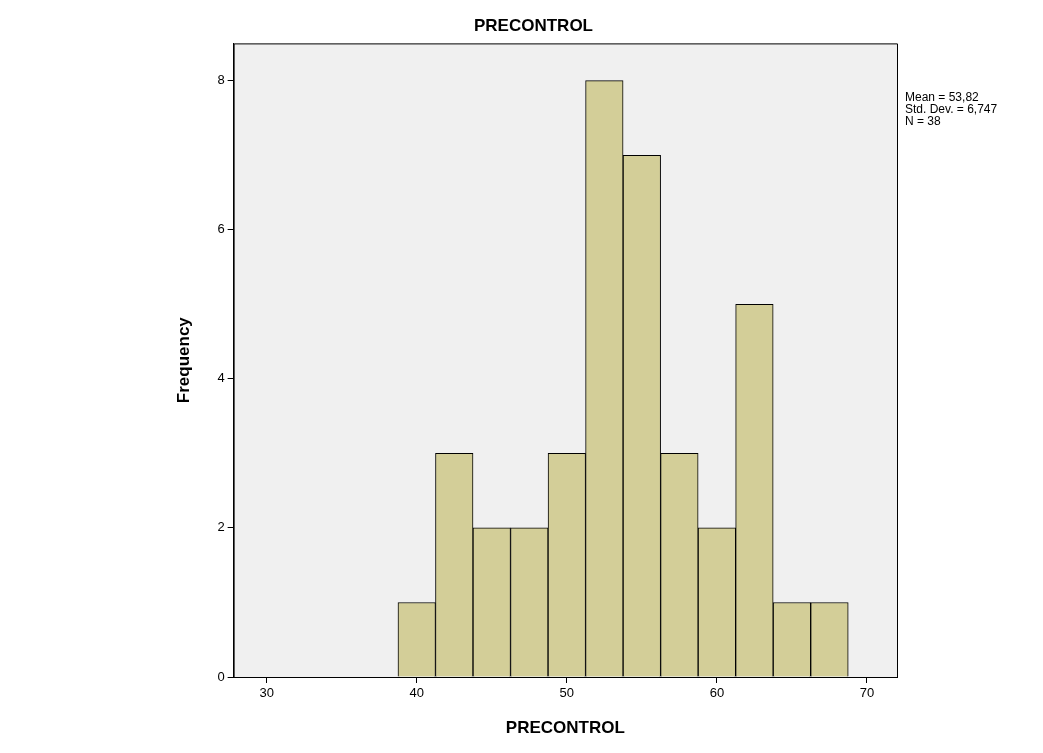 The height and width of the screenshot is (753, 1043). I want to click on x-tick-label: 60, so click(717, 693).